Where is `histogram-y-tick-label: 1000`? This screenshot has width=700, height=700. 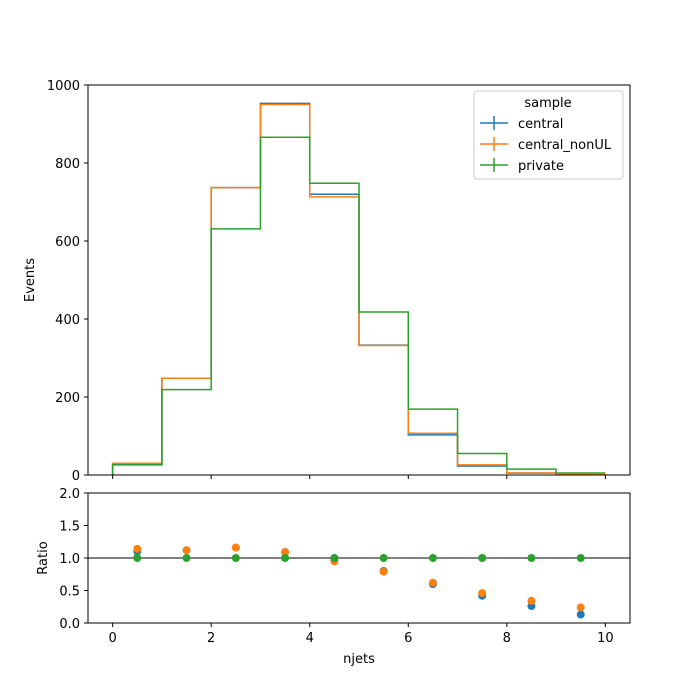
histogram-y-tick-label: 1000 is located at coordinates (63, 86).